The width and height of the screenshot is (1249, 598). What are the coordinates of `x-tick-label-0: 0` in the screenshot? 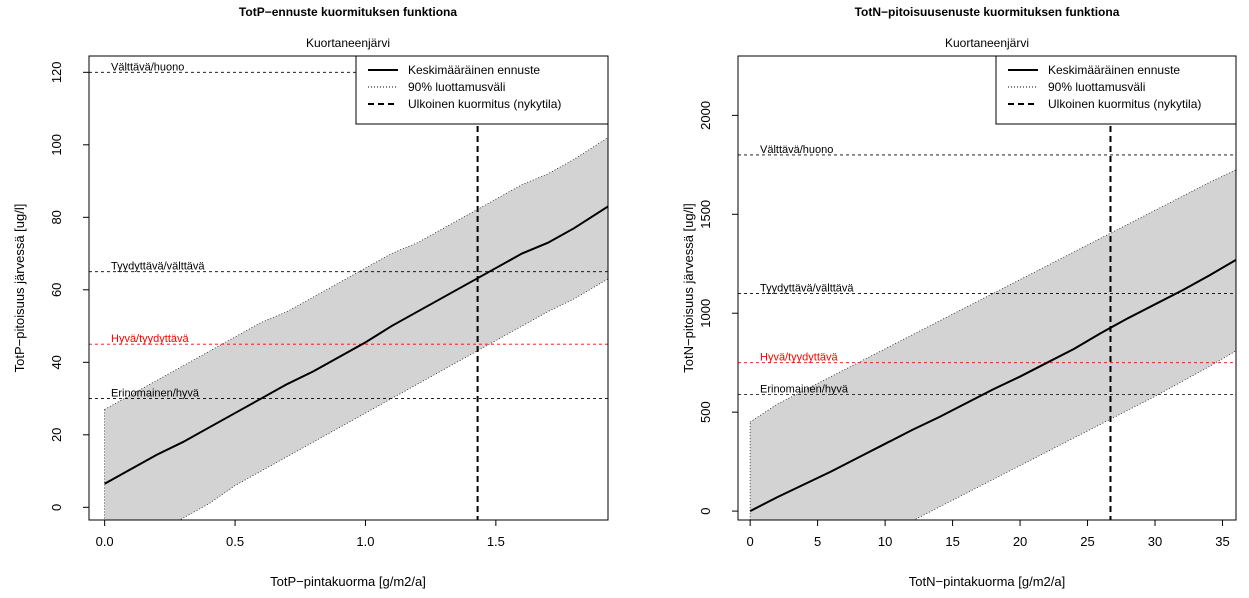 It's located at (750, 541).